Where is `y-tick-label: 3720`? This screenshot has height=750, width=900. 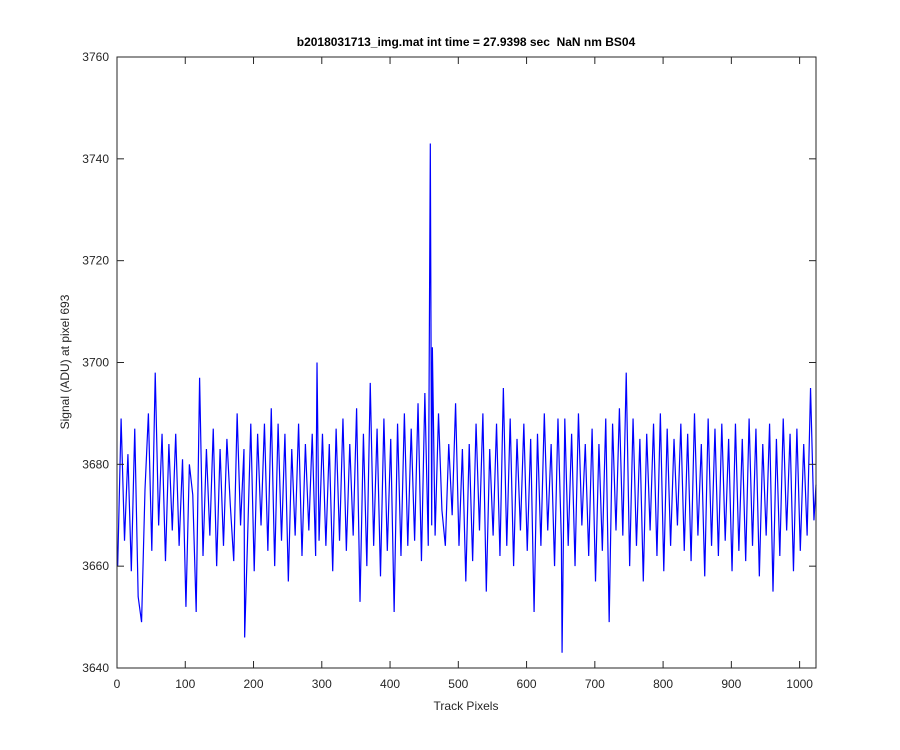 y-tick-label: 3720 is located at coordinates (95, 261).